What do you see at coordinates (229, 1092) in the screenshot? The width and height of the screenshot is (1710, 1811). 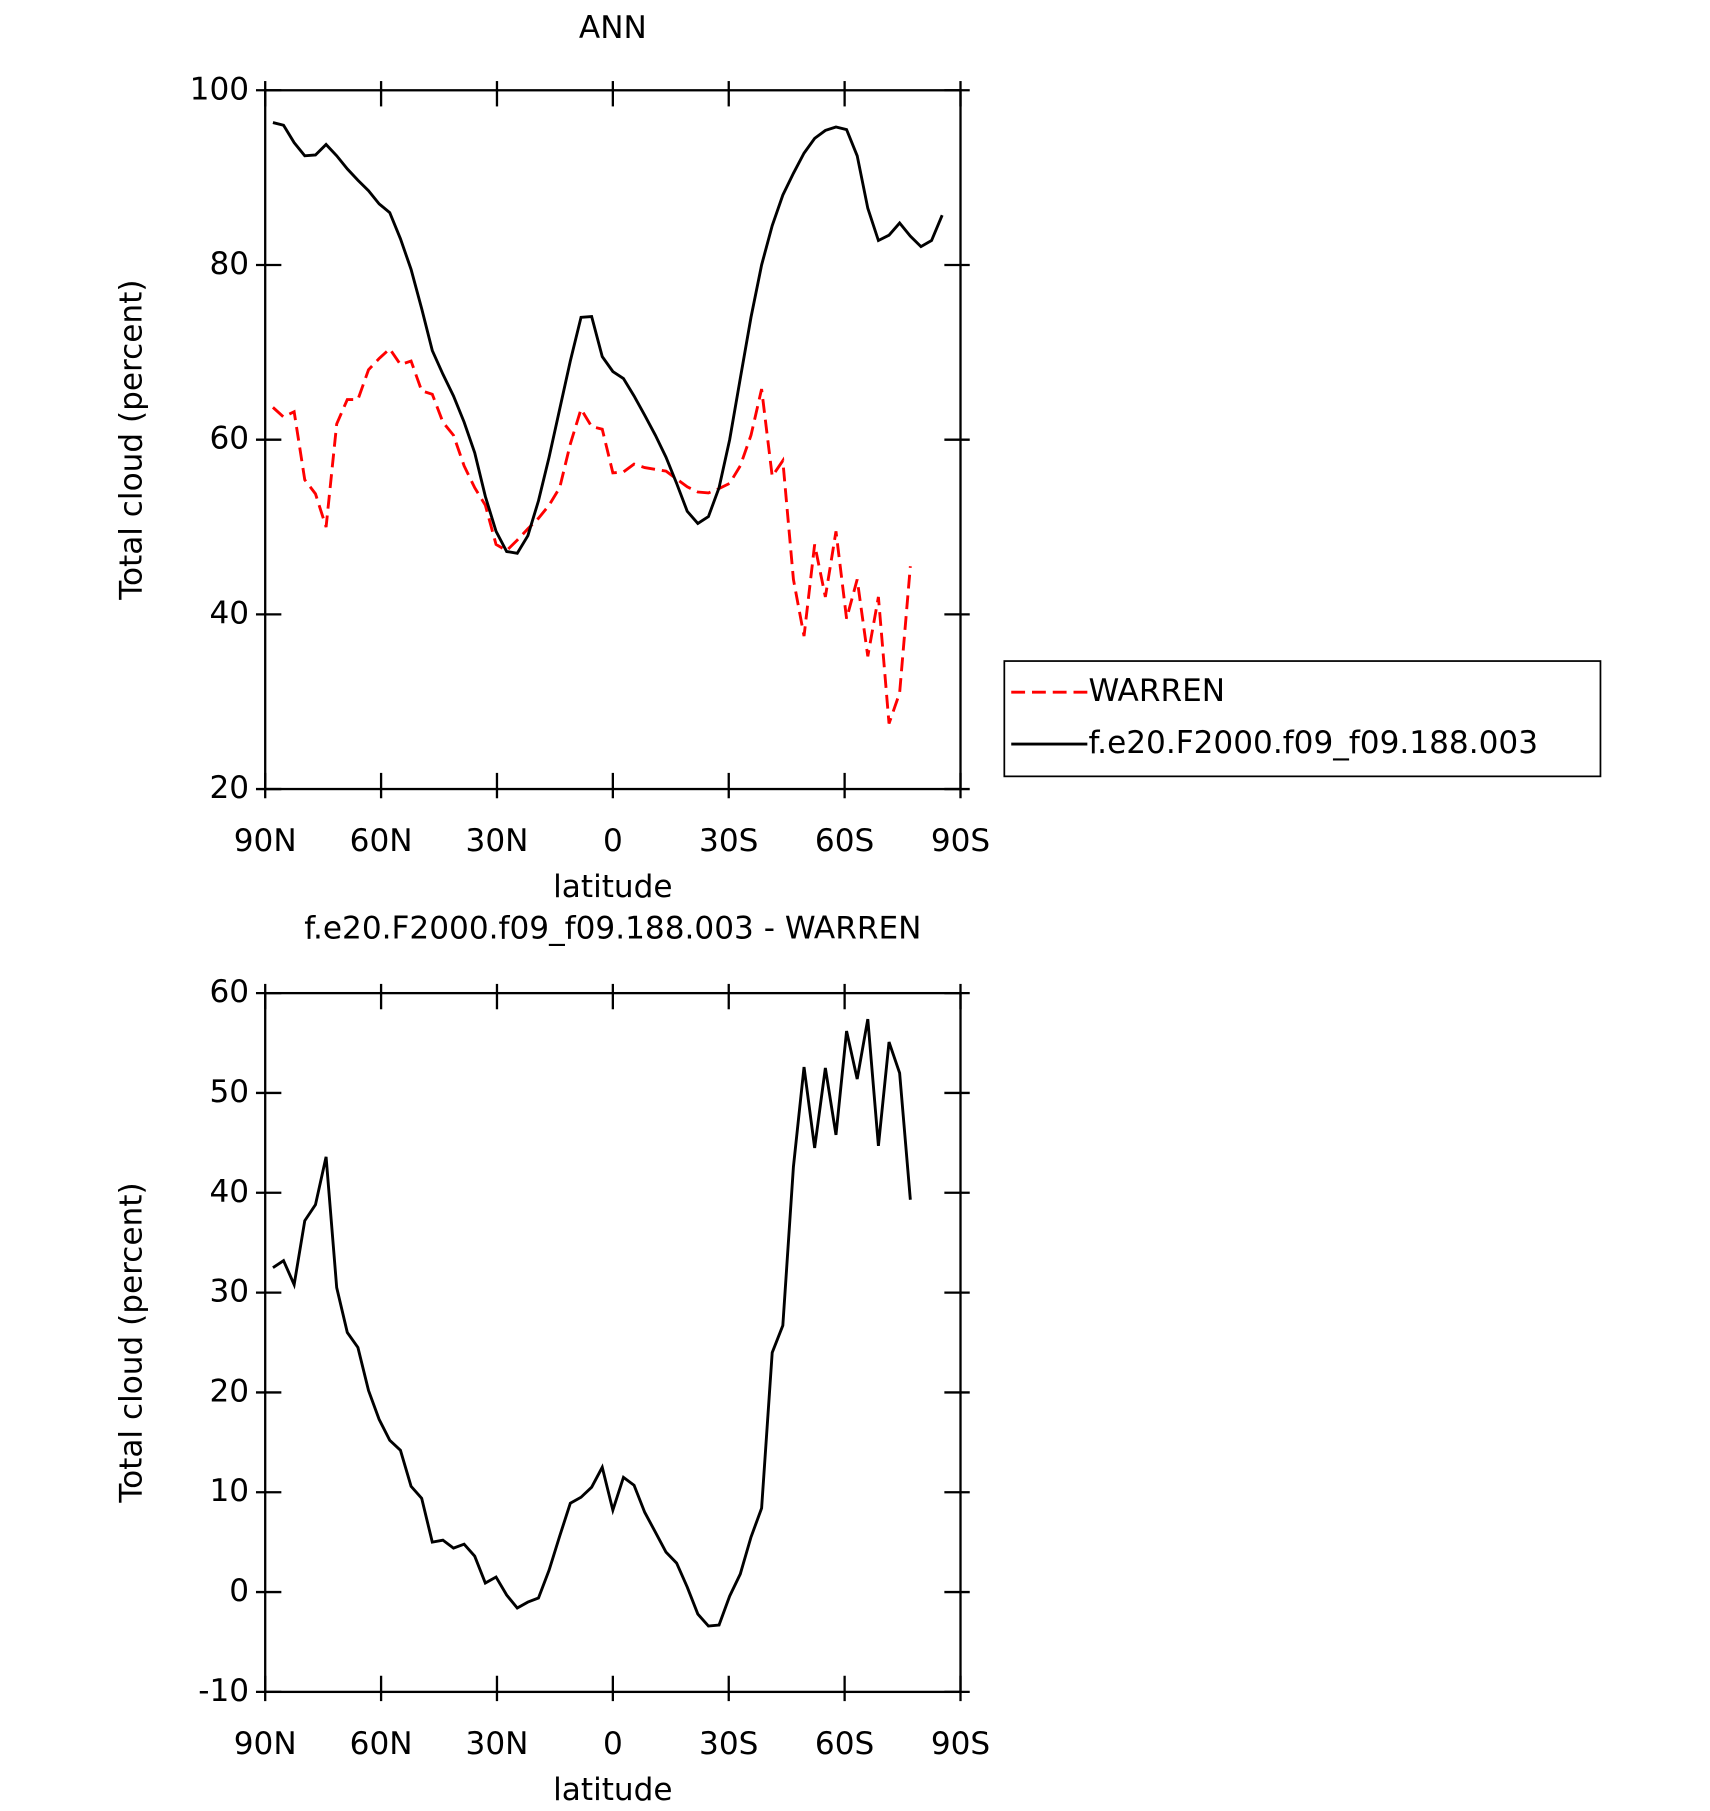 I see `y-tick-label: 50` at bounding box center [229, 1092].